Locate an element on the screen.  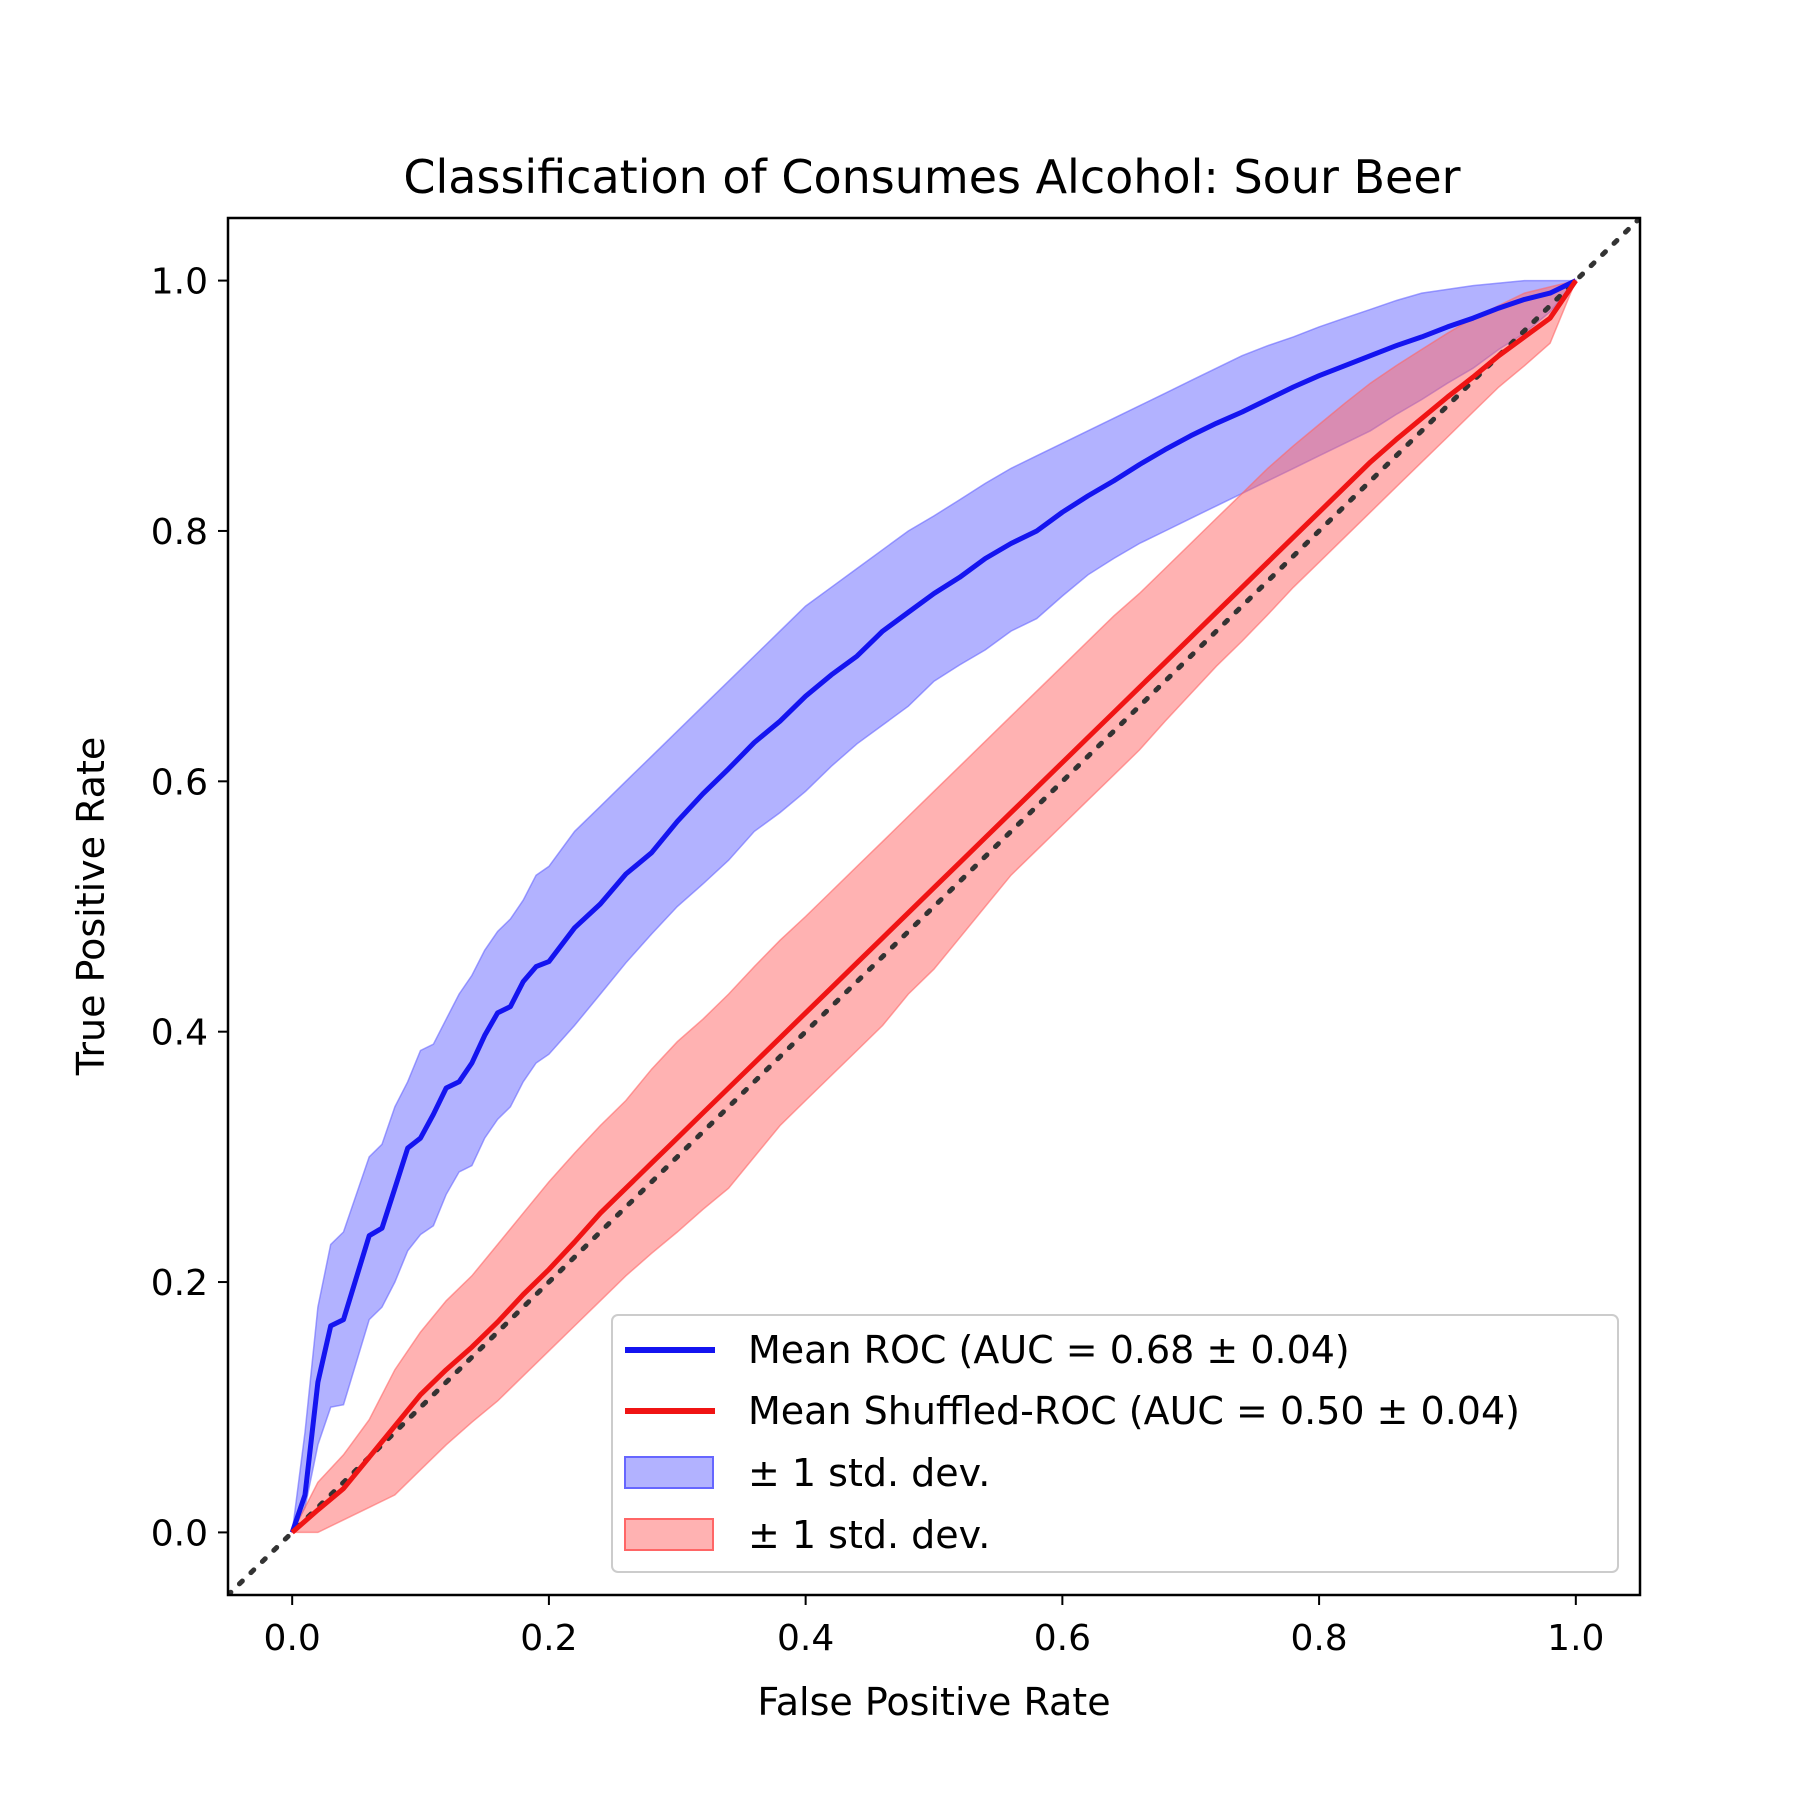
x-tick-label: 0.0 is located at coordinates (292, 1638).